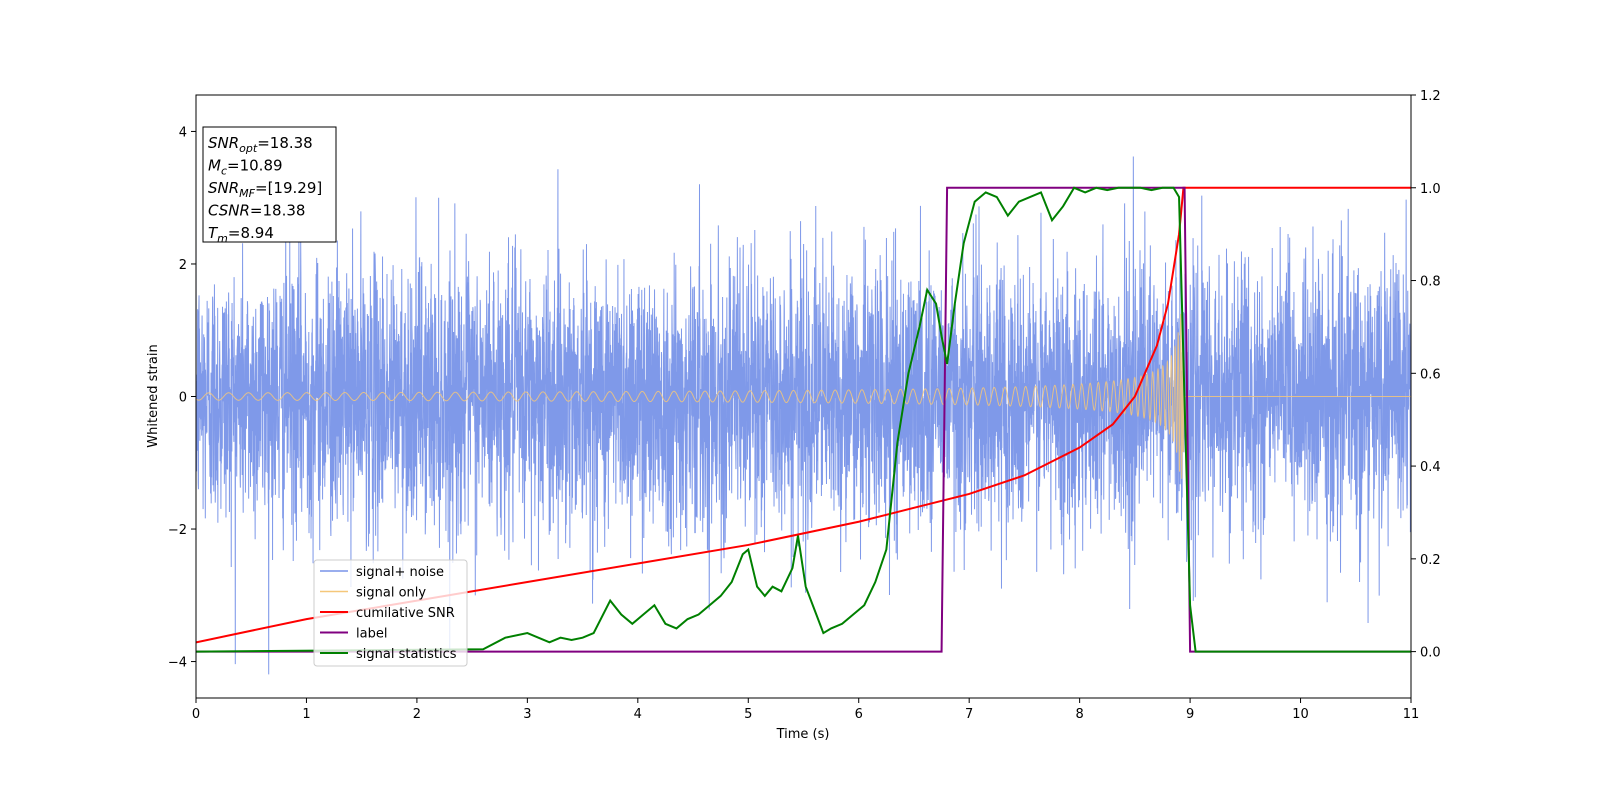  Describe the element at coordinates (265, 189) in the screenshot. I see `info-line: SNRMF=[19.29]` at that location.